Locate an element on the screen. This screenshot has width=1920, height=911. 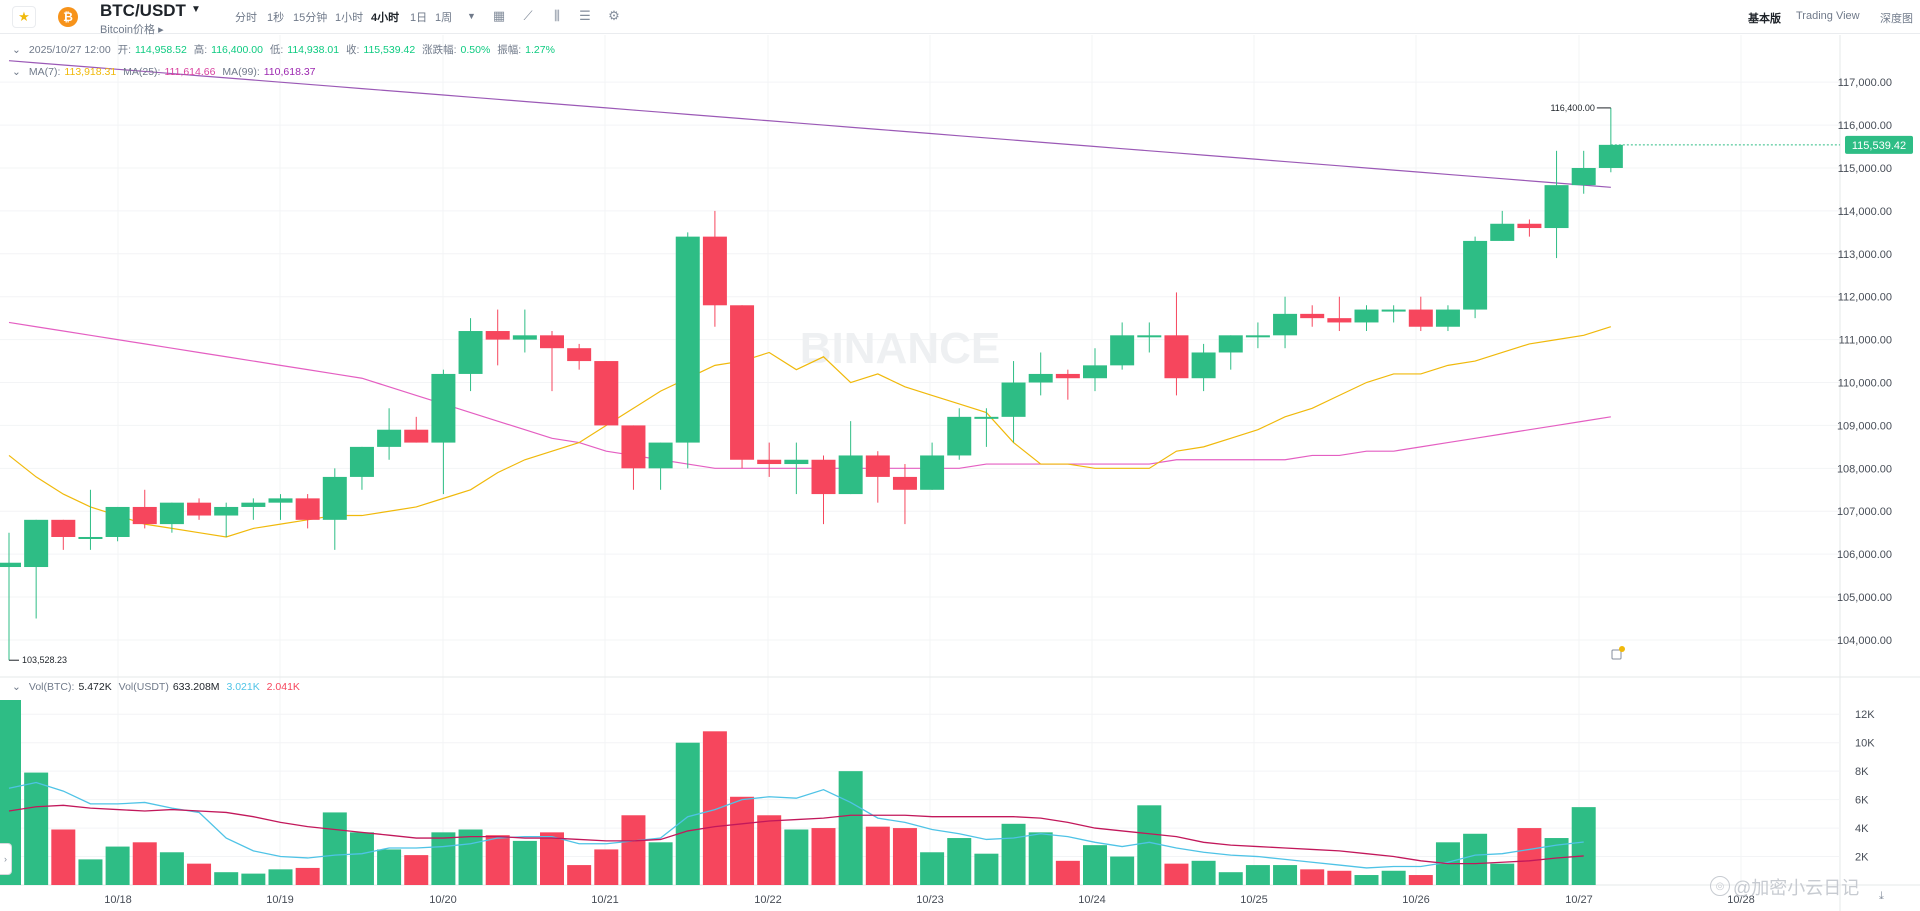
low-marker-label: 103,528.23 is located at coordinates (44, 660).